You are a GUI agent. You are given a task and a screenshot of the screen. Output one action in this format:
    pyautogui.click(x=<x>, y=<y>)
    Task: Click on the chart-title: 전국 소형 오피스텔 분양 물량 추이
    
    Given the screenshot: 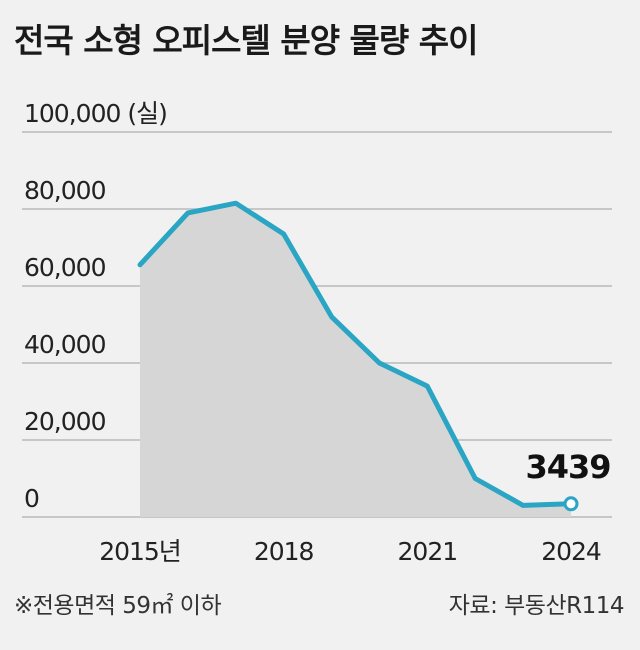 What is the action you would take?
    pyautogui.click(x=246, y=40)
    